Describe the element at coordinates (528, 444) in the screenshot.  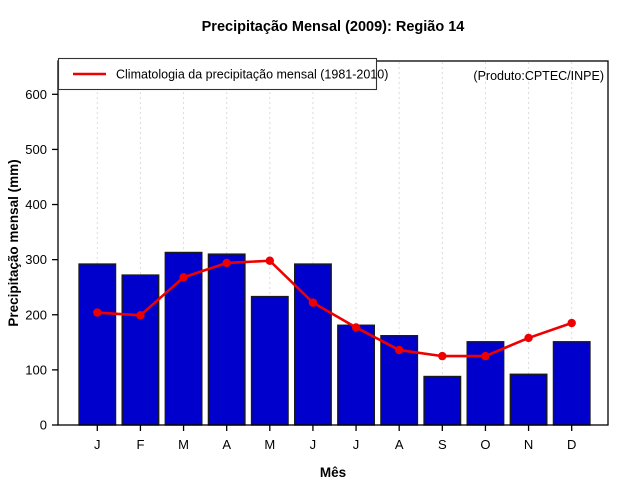
I see `x-tick-label-11: N` at that location.